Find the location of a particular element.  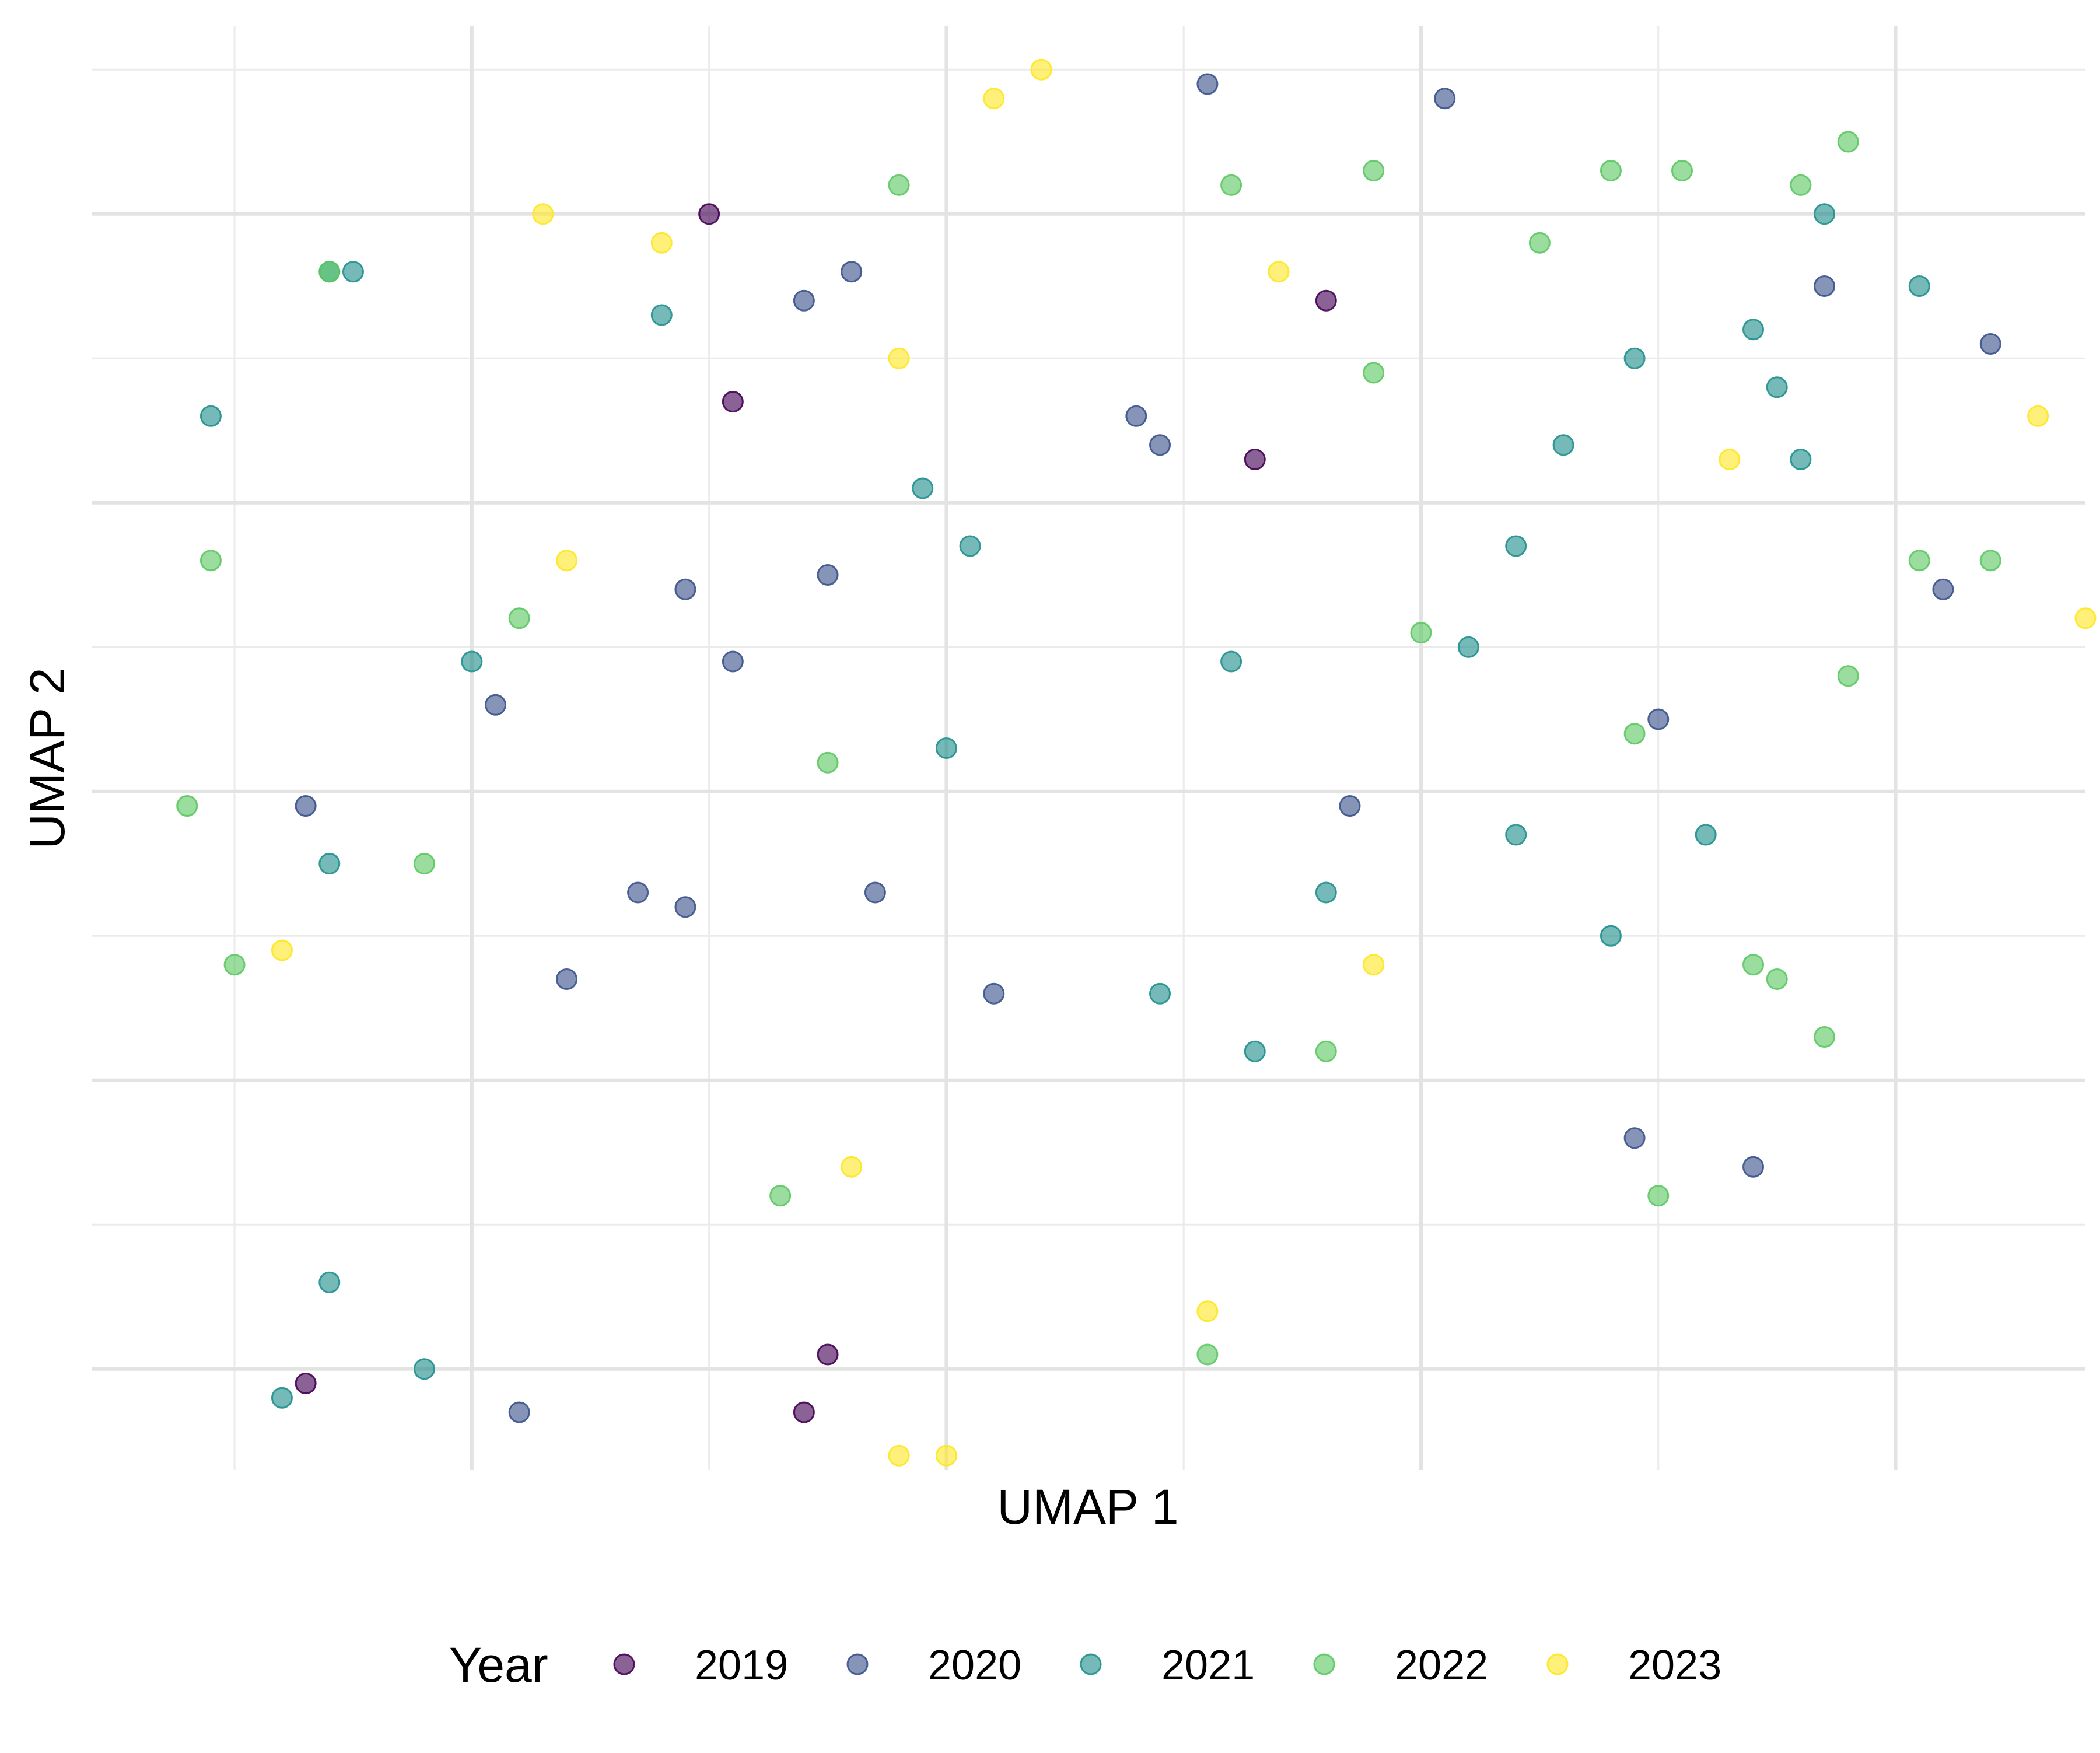

legend: Year 2019 2020 2021 2022 2023 is located at coordinates (1085, 1664).